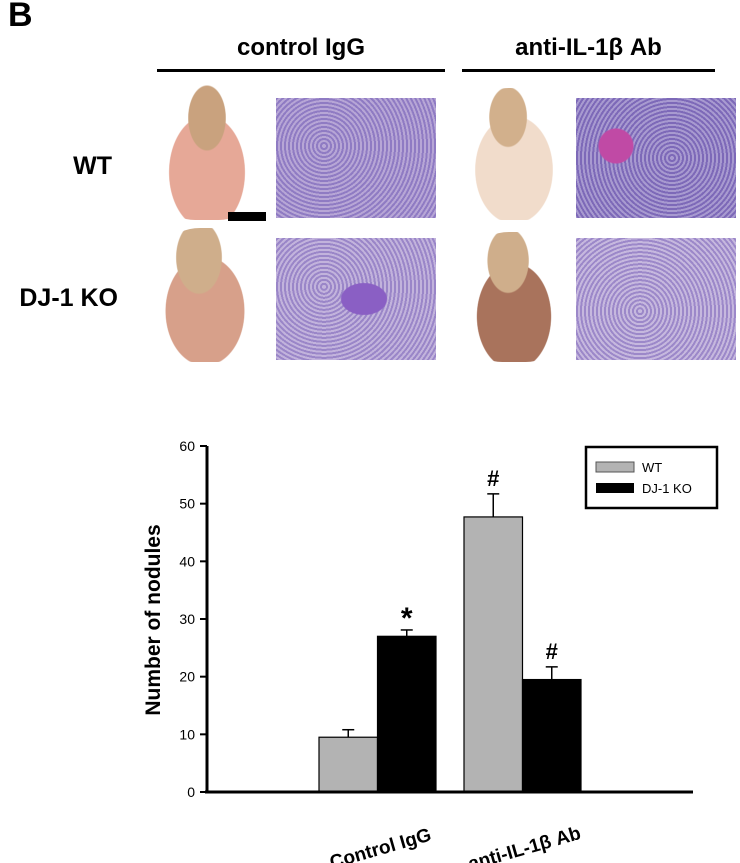 The width and height of the screenshot is (740, 863). I want to click on y-tick-label: 40, so click(187, 561).